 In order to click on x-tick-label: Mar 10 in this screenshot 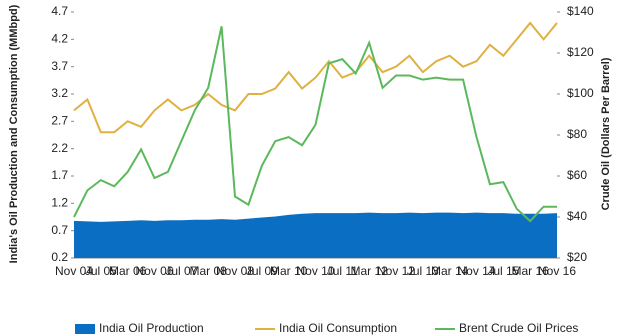, I will do `click(289, 271)`.